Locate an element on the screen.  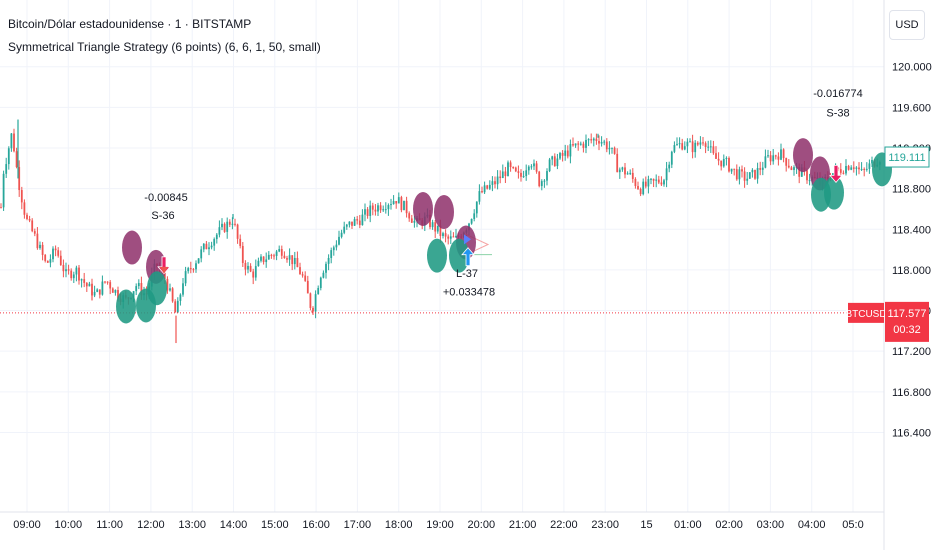
x-tick-label: 15 is located at coordinates (646, 525).